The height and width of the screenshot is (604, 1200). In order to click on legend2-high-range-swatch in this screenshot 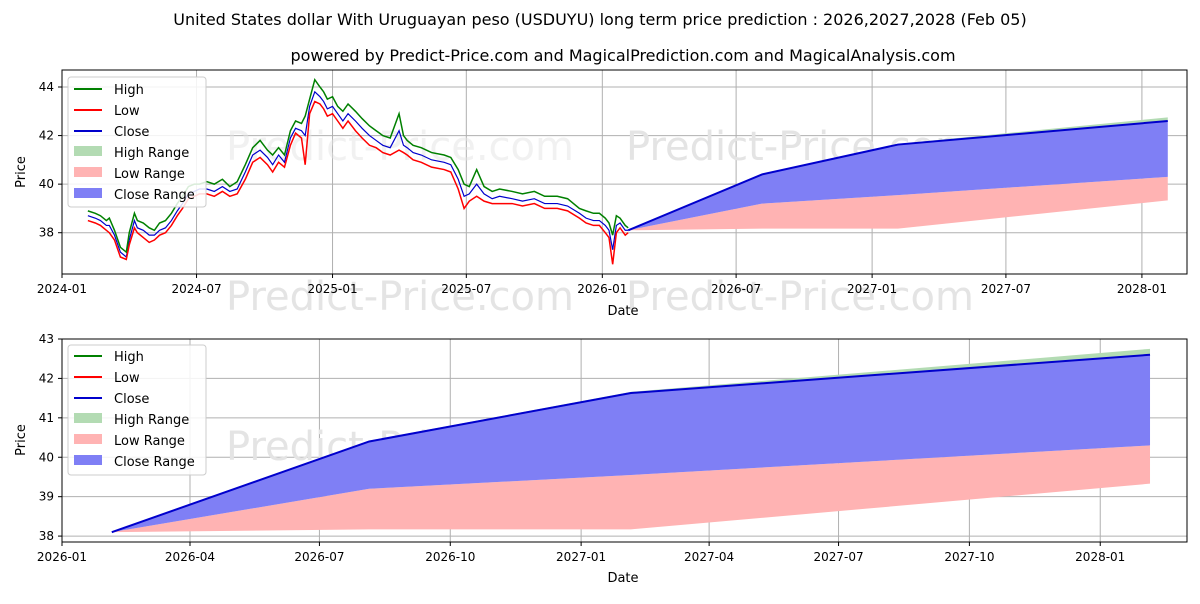, I will do `click(88, 418)`.